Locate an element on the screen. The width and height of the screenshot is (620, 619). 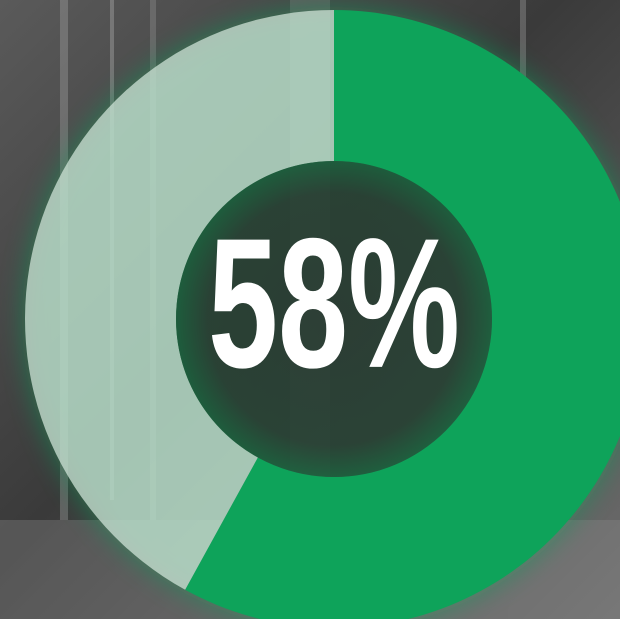
center-label: 58% is located at coordinates (334, 303).